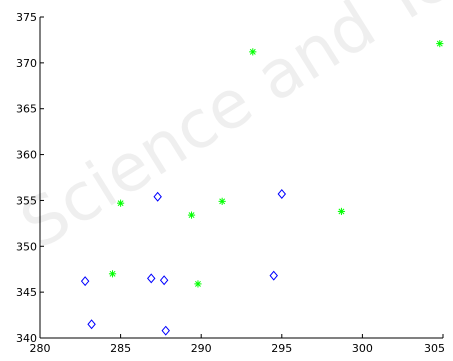 This screenshot has width=453, height=361. What do you see at coordinates (434, 348) in the screenshot?
I see `x-tick-label: 305` at bounding box center [434, 348].